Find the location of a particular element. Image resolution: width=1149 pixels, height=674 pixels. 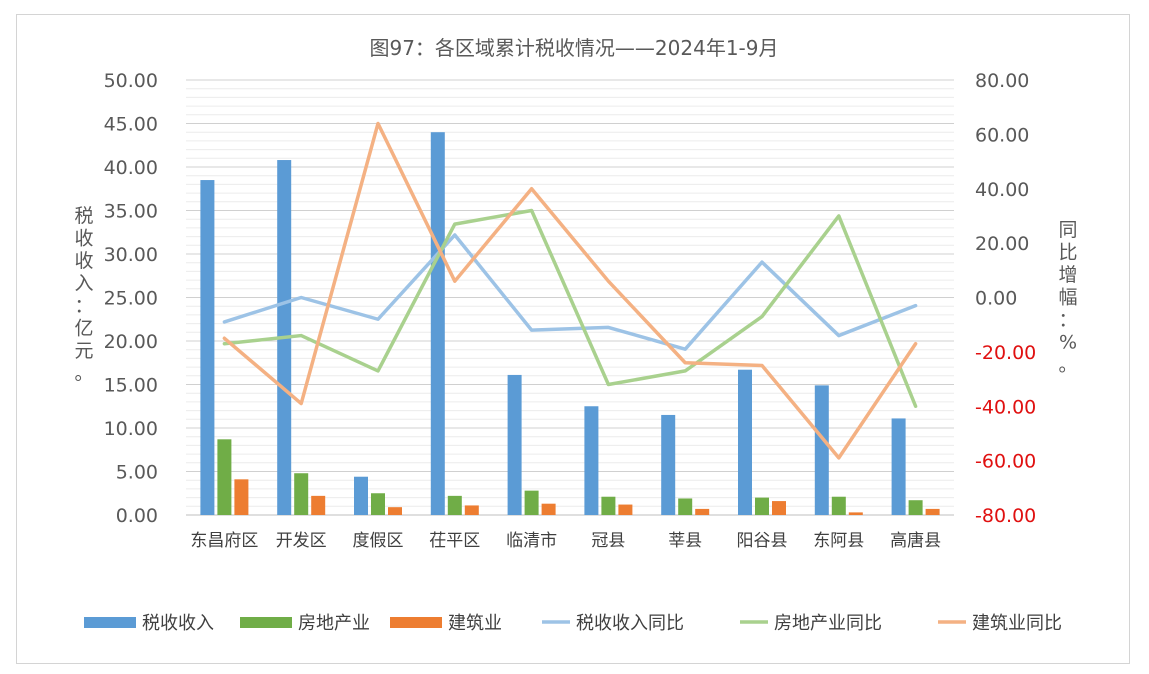

legend-label: 建筑业同比 is located at coordinates (1017, 623).